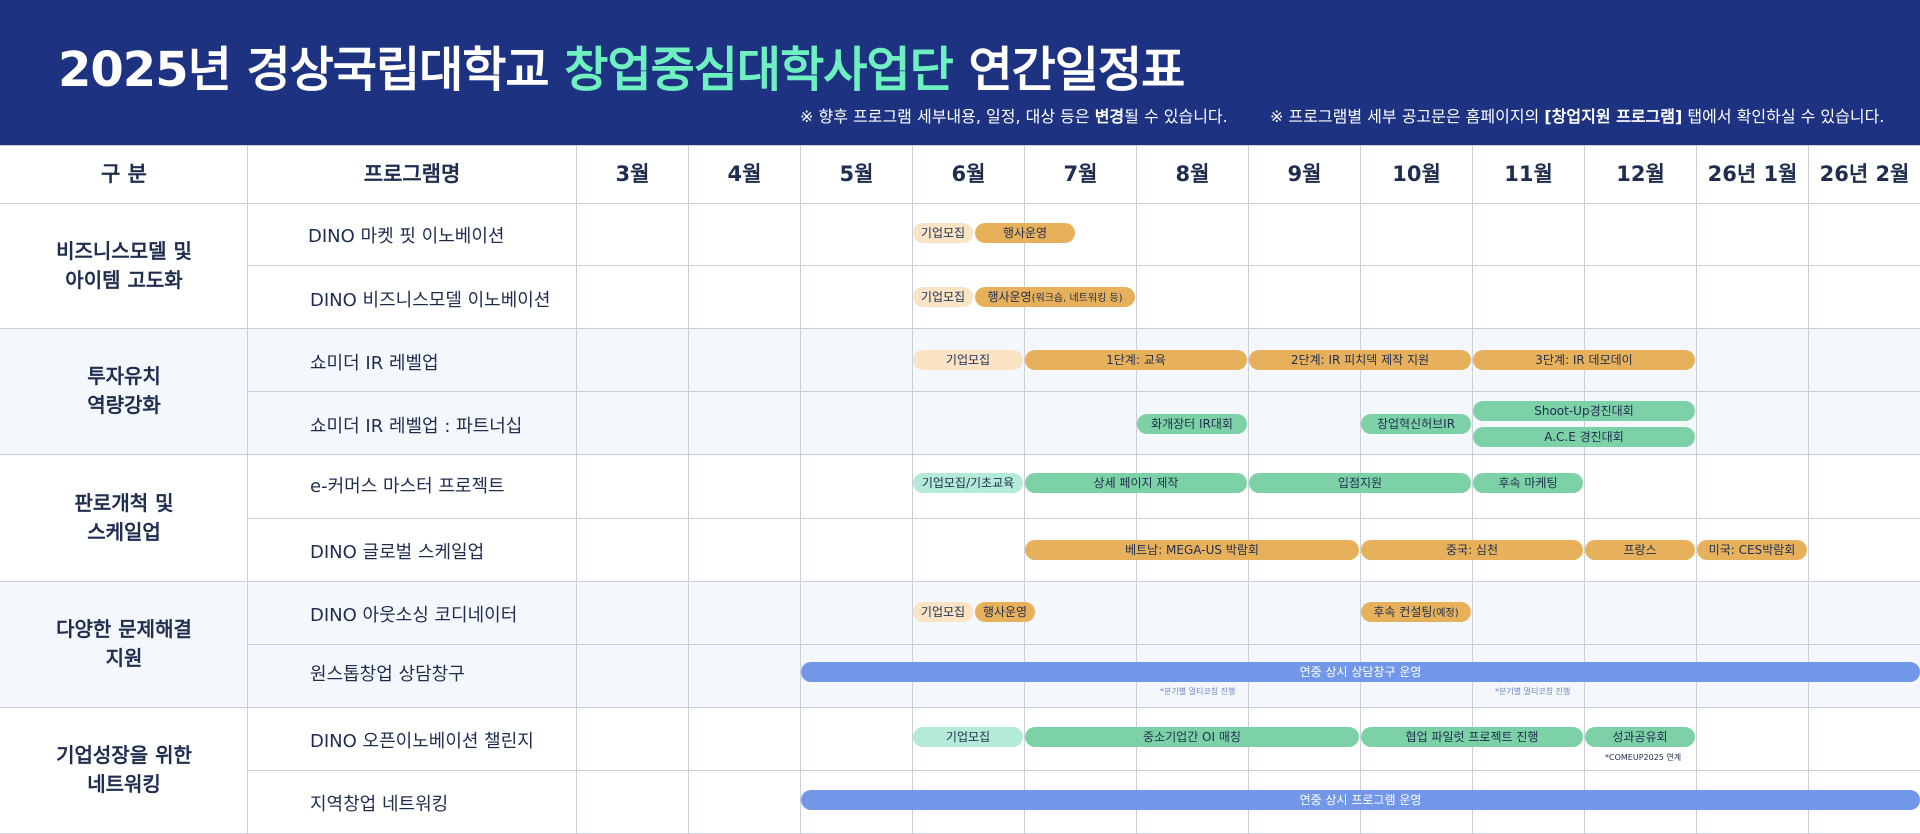 Image resolution: width=1920 pixels, height=834 pixels. Describe the element at coordinates (1752, 550) in the screenshot. I see `schedule-bar: 미국: CES박람회` at that location.